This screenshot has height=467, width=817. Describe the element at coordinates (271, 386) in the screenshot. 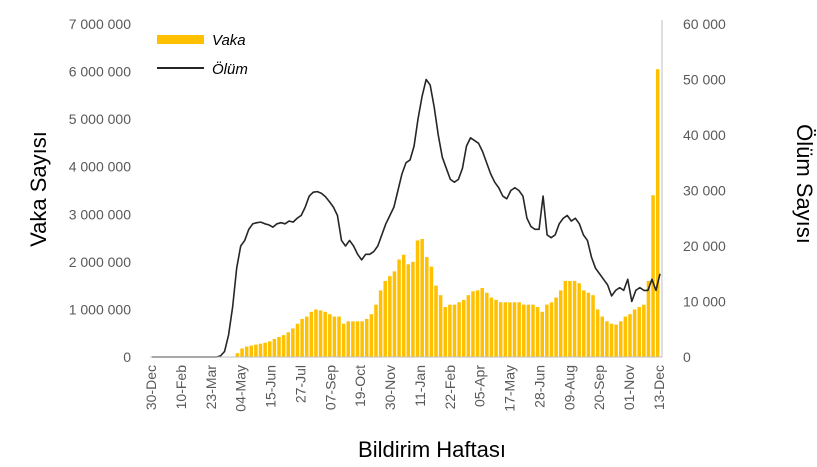

I see `x-tick-label: 15-Jun` at that location.